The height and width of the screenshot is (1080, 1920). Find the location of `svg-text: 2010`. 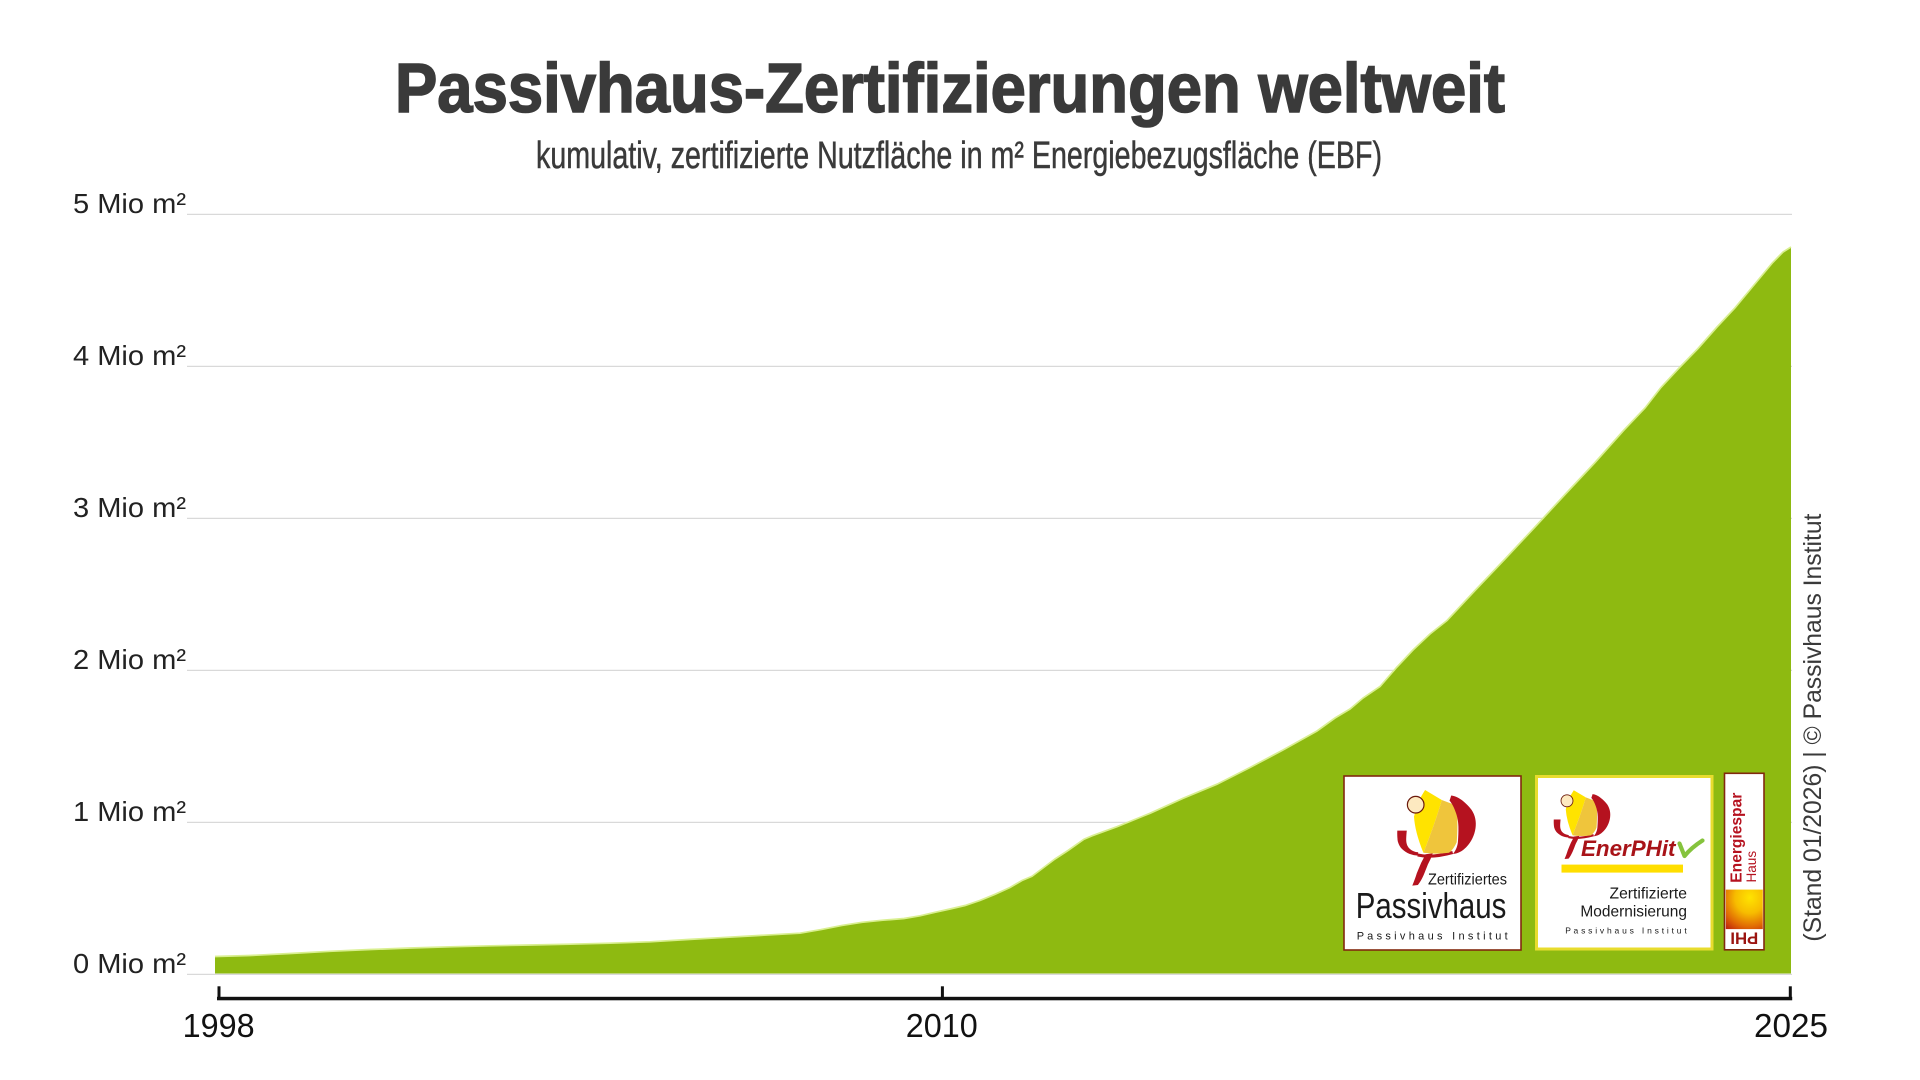

svg-text: 2010 is located at coordinates (942, 1026).